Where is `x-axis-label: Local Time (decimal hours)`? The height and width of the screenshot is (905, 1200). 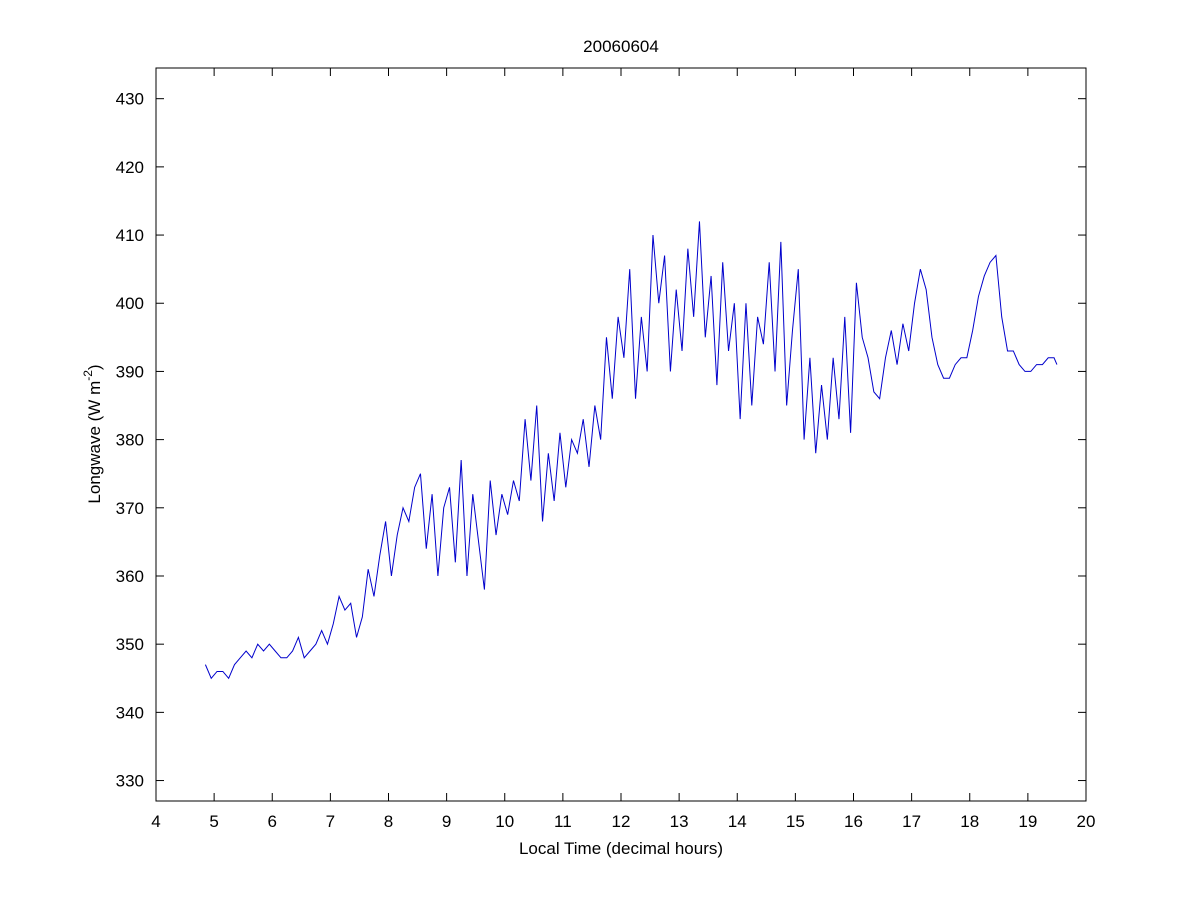 x-axis-label: Local Time (decimal hours) is located at coordinates (621, 848).